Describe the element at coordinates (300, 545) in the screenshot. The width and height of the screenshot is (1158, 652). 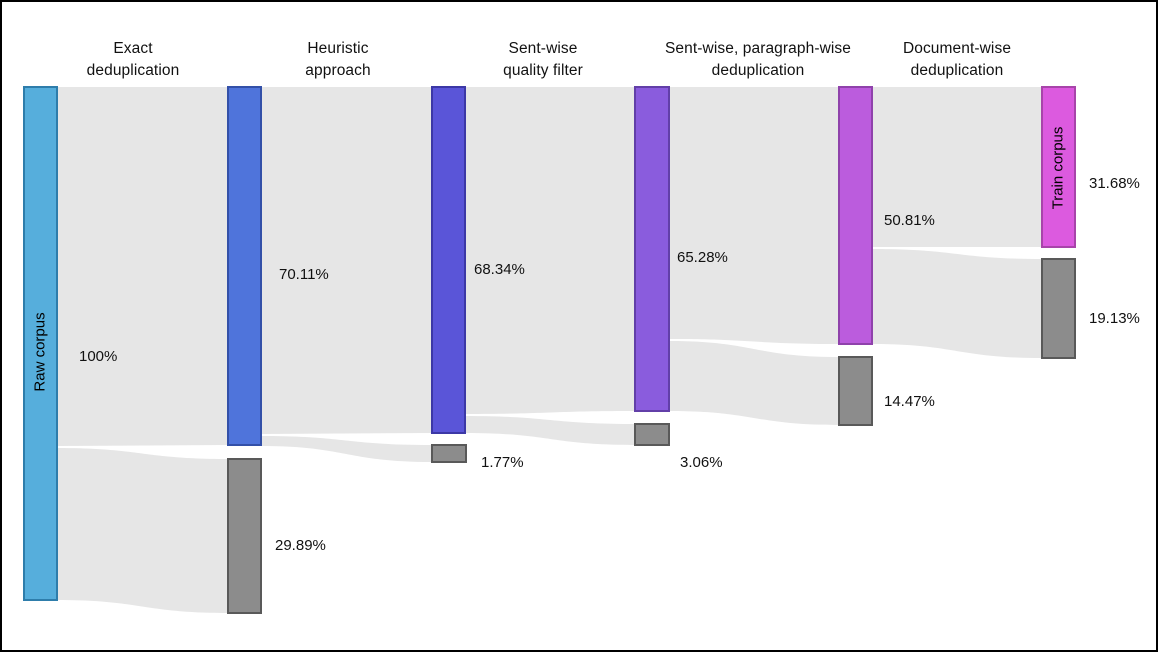
I see `pct-label-removed-exact-dedup: 29.89%` at that location.